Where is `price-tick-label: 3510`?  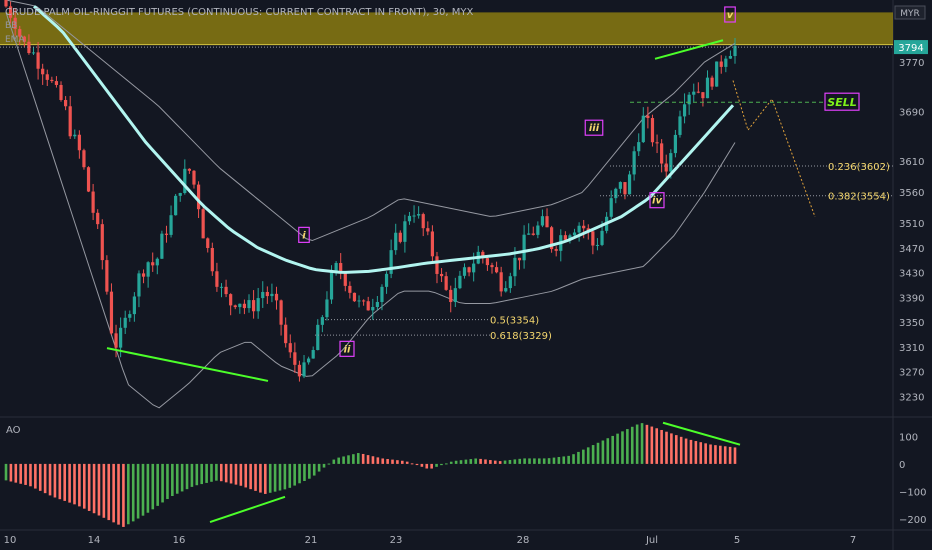
price-tick-label: 3510 is located at coordinates (911, 224).